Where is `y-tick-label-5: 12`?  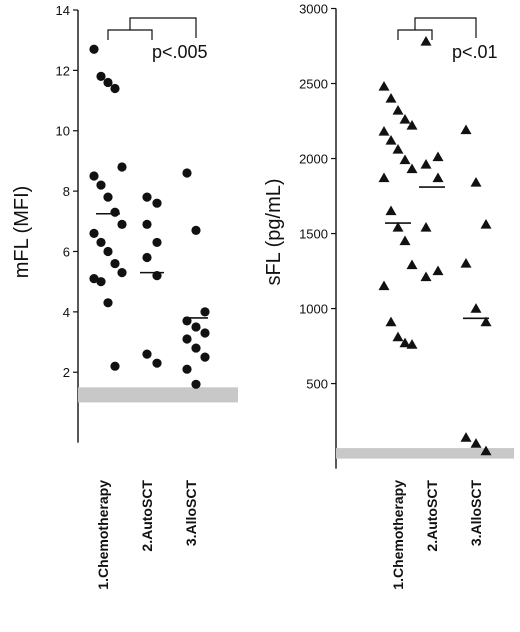 y-tick-label-5: 12 is located at coordinates (63, 70).